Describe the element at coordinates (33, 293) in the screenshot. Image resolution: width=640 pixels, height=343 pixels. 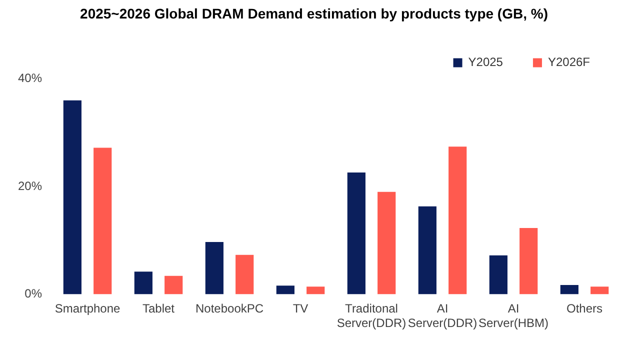
I see `y-tick-label: 0%` at that location.